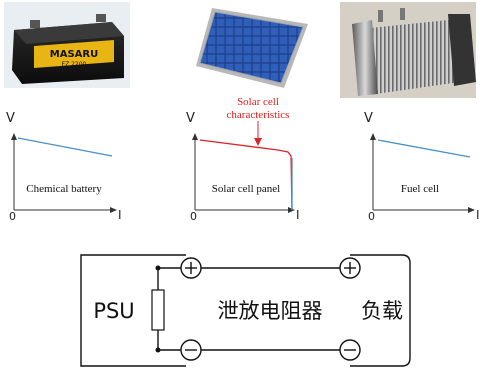  I want to click on fuel-cell-graph: V 0 I Fuel cell, so click(422, 167).